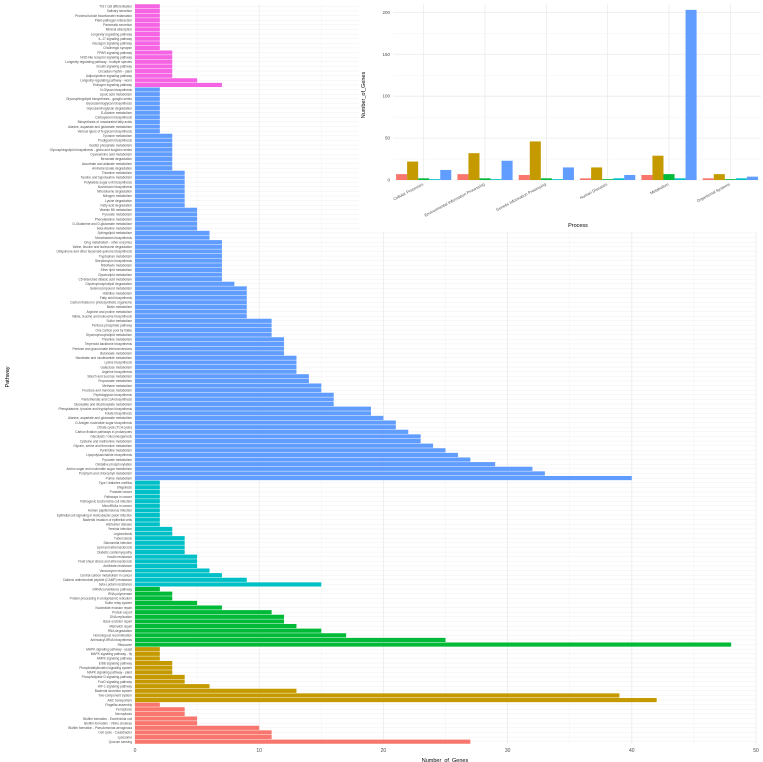 The width and height of the screenshot is (763, 762). I want to click on y-tick-label: IL-17 signaling pathway, so click(116, 39).